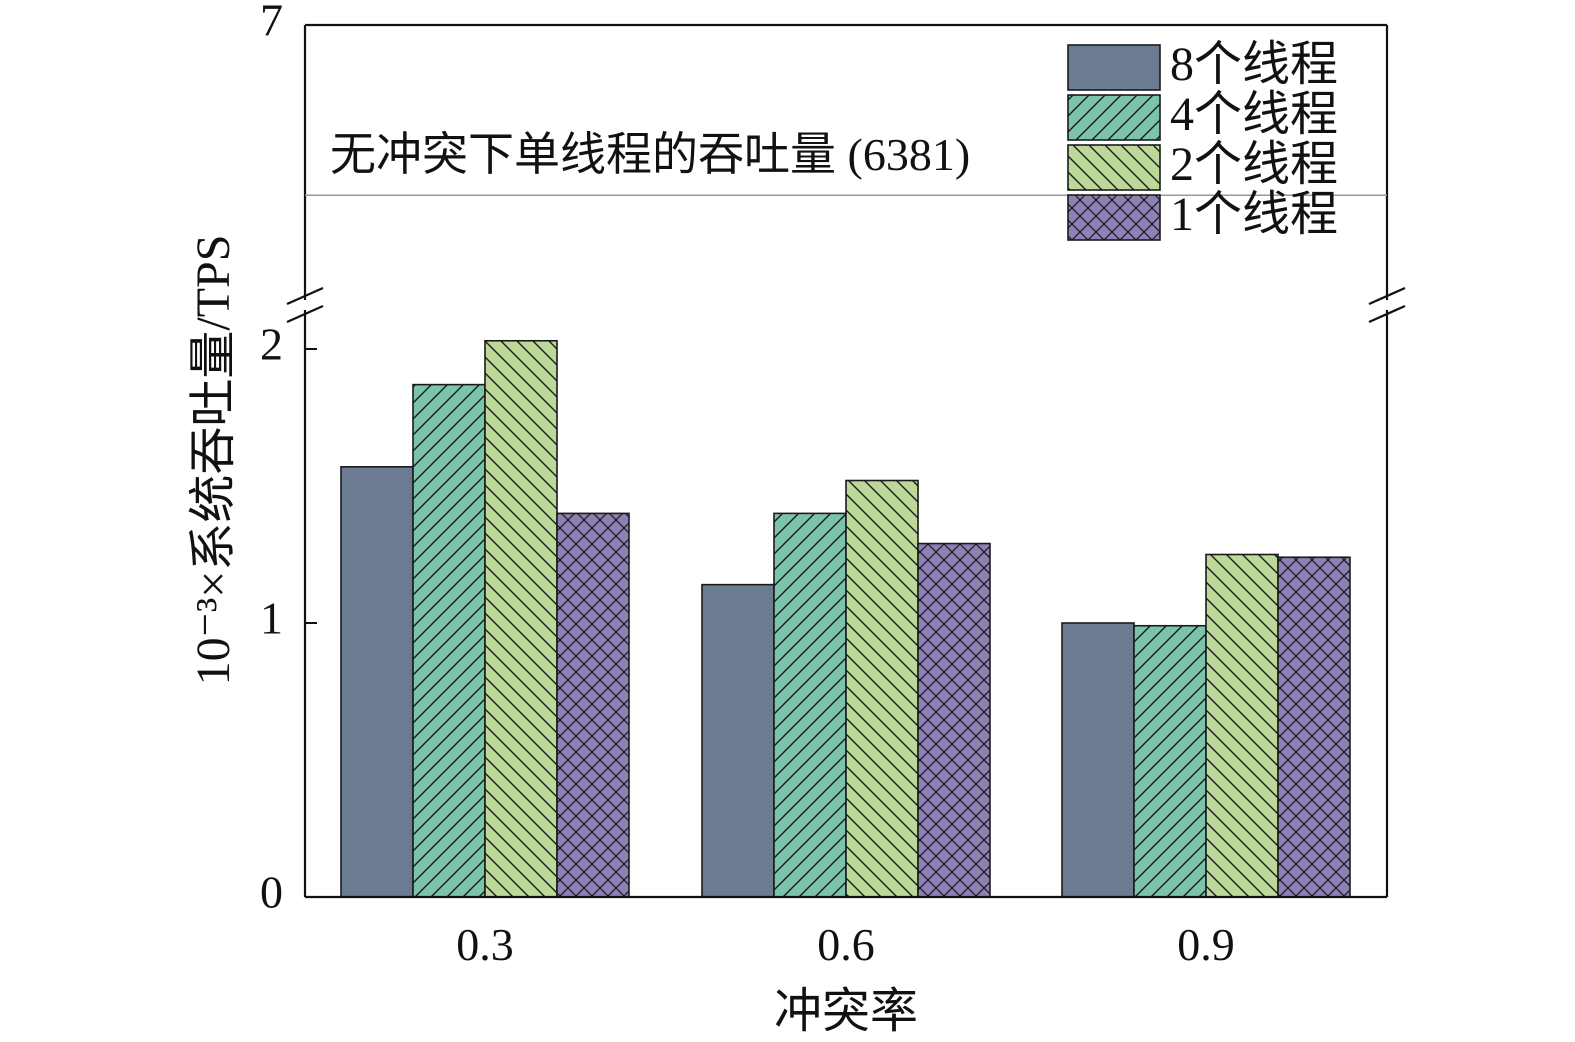  What do you see at coordinates (1242, 725) in the screenshot?
I see `bar-2个线程-0.9` at bounding box center [1242, 725].